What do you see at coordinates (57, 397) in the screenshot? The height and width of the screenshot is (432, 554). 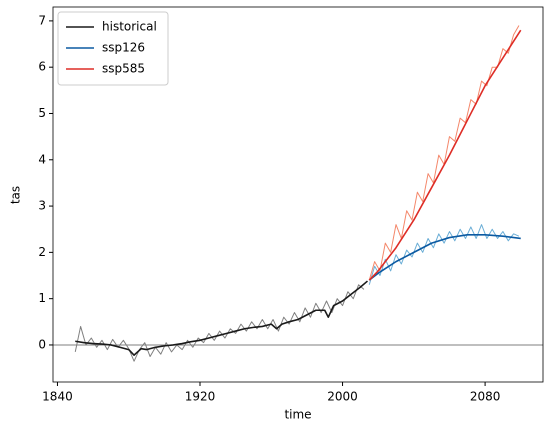 I see `x-tick-label: 1840` at bounding box center [57, 397].